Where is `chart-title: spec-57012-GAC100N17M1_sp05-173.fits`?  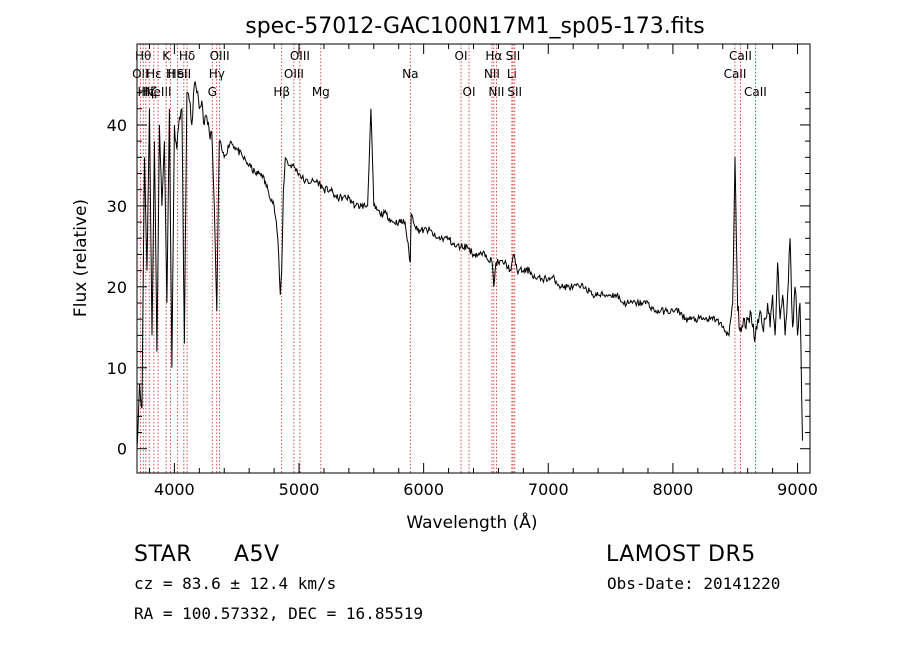 chart-title: spec-57012-GAC100N17M1_sp05-173.fits is located at coordinates (475, 26).